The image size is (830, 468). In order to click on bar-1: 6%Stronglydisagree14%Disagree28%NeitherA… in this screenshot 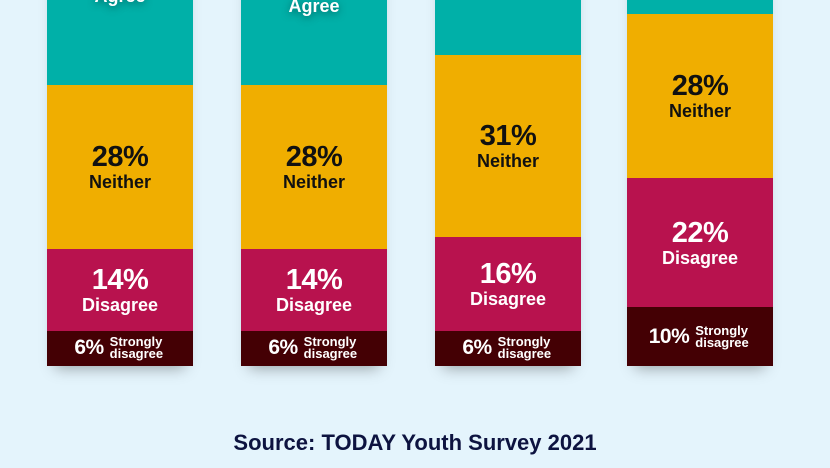, I will do `click(120, 183)`.